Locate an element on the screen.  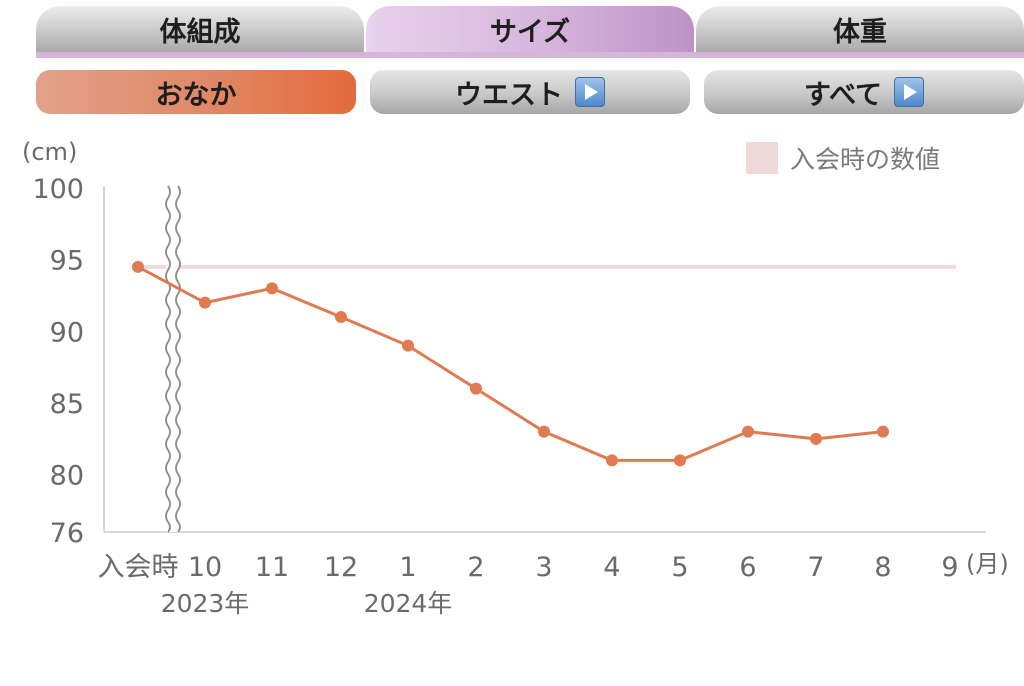
x-tick-label: 4 is located at coordinates (611, 567).